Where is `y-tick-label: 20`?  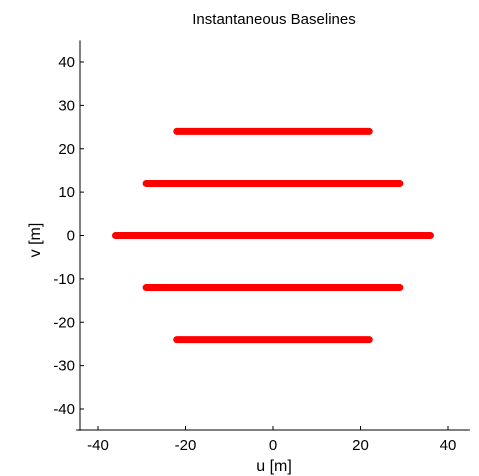 y-tick-label: 20 is located at coordinates (66, 149).